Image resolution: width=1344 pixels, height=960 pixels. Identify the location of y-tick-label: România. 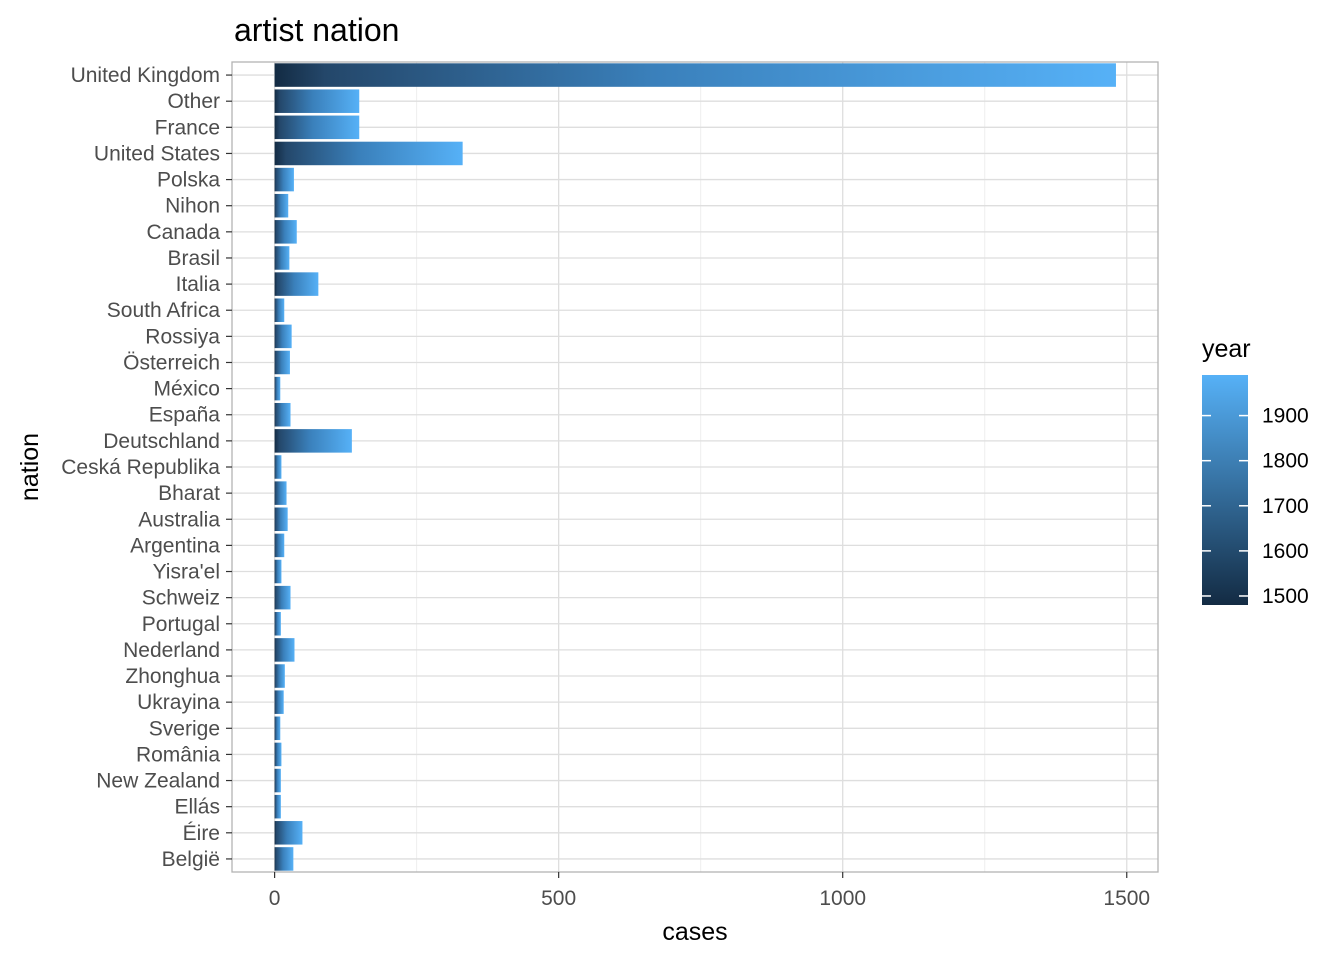
(178, 754).